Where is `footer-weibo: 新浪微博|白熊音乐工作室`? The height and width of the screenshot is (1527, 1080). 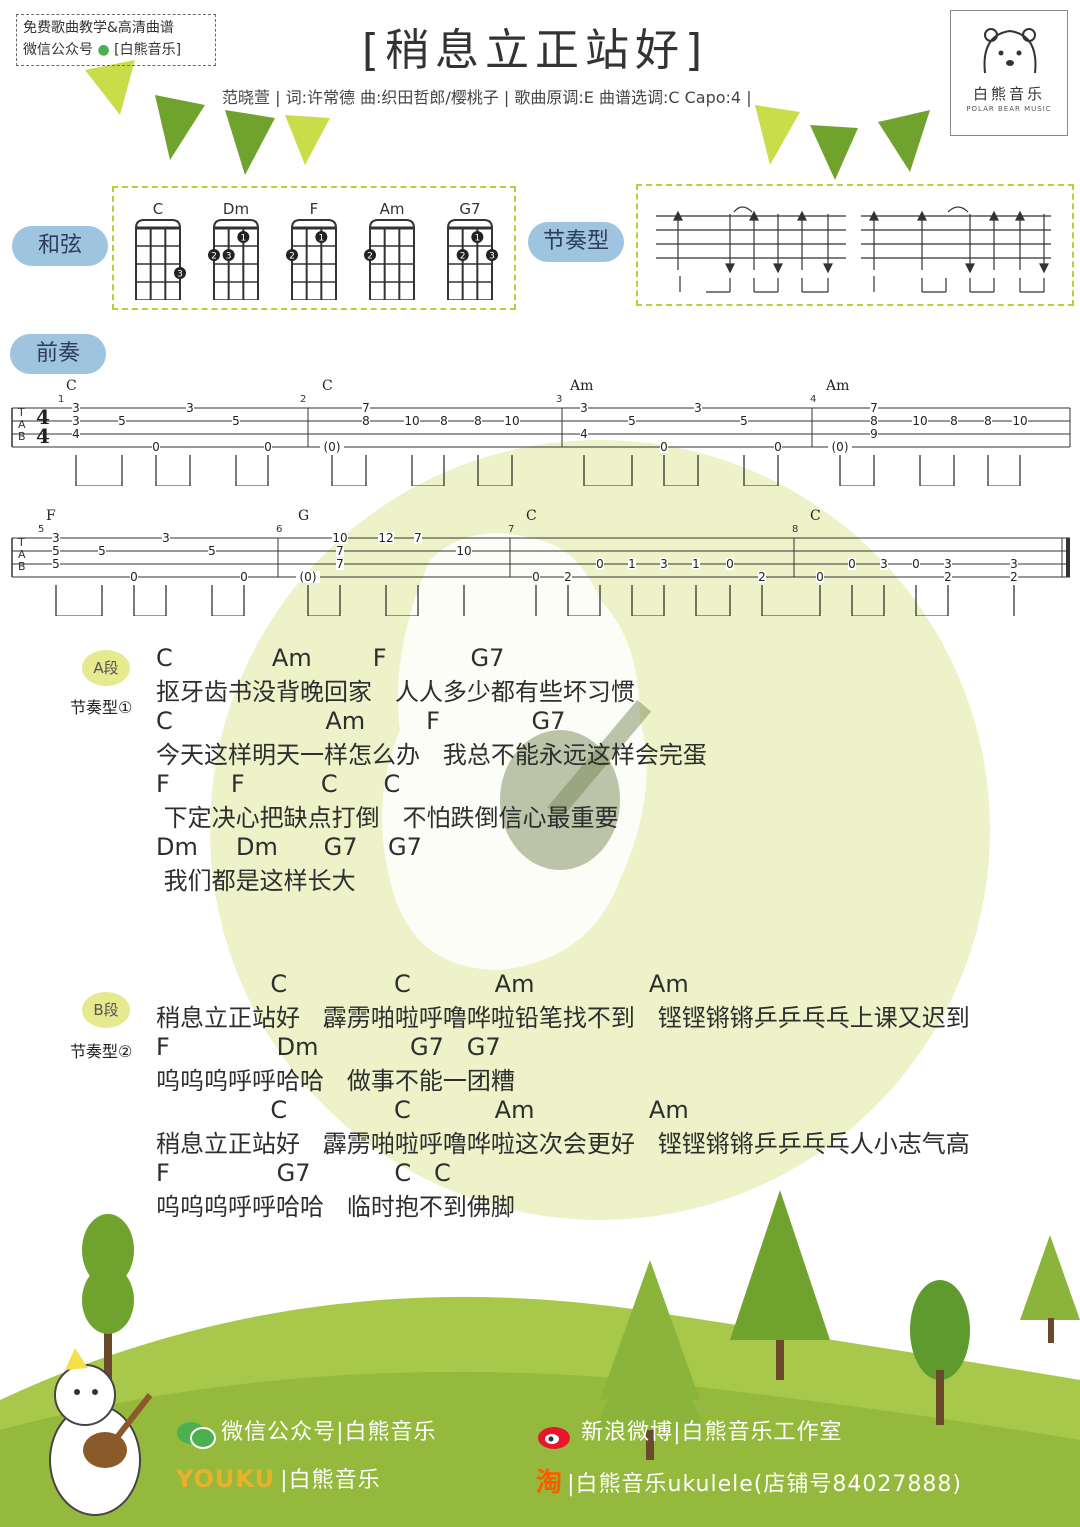 footer-weibo: 新浪微博|白熊音乐工作室 is located at coordinates (689, 1432).